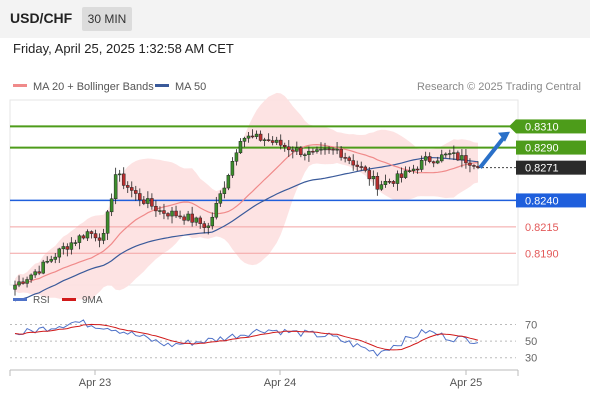  What do you see at coordinates (295, 19) in the screenshot?
I see `top-bar: USD/CHF 30 MIN` at bounding box center [295, 19].